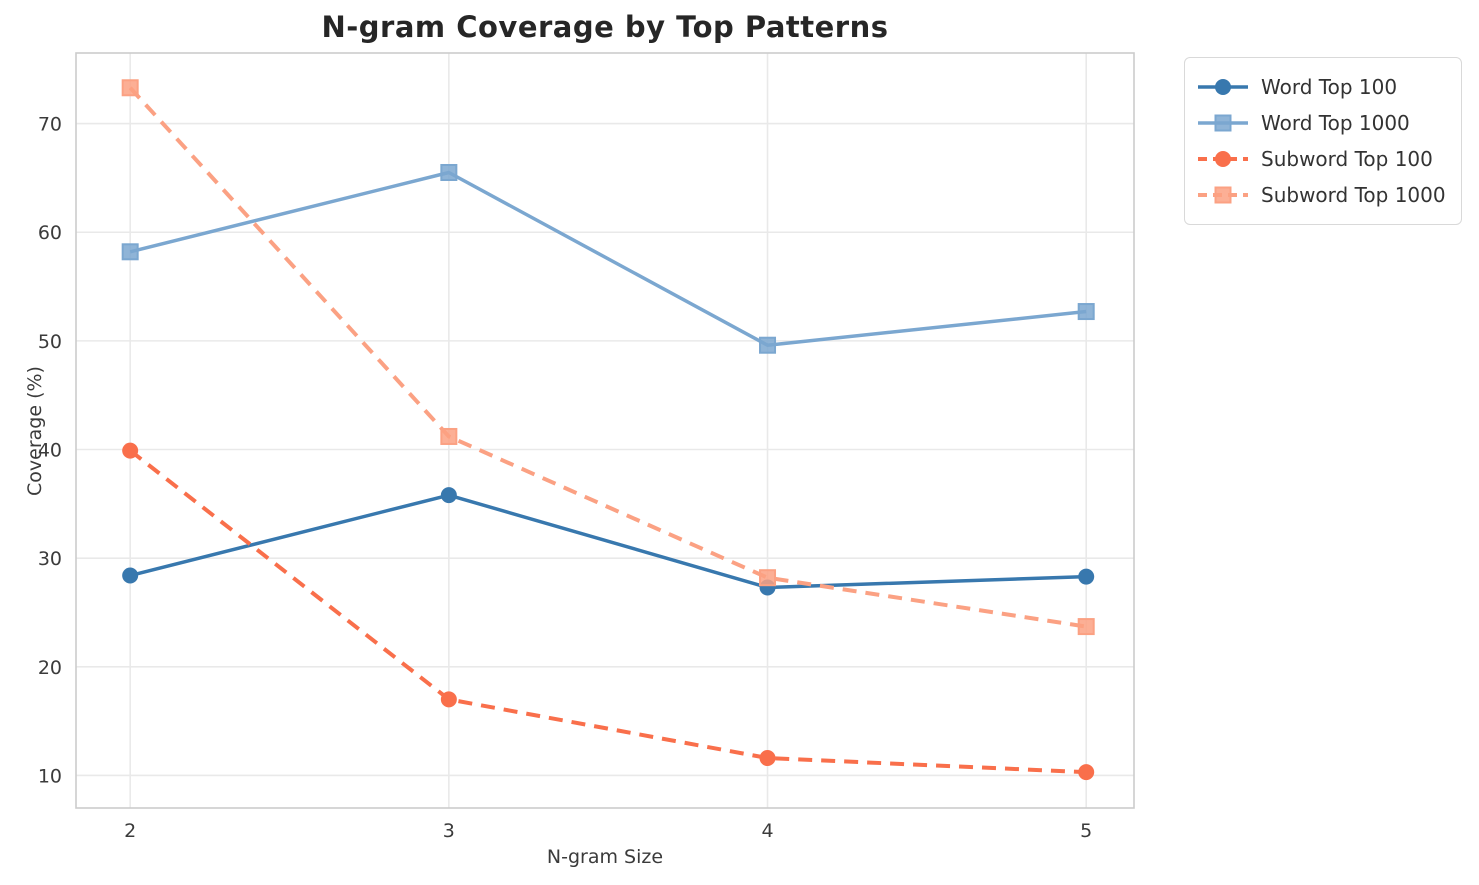  Describe the element at coordinates (130, 831) in the screenshot. I see `x-tick-label: 2` at that location.